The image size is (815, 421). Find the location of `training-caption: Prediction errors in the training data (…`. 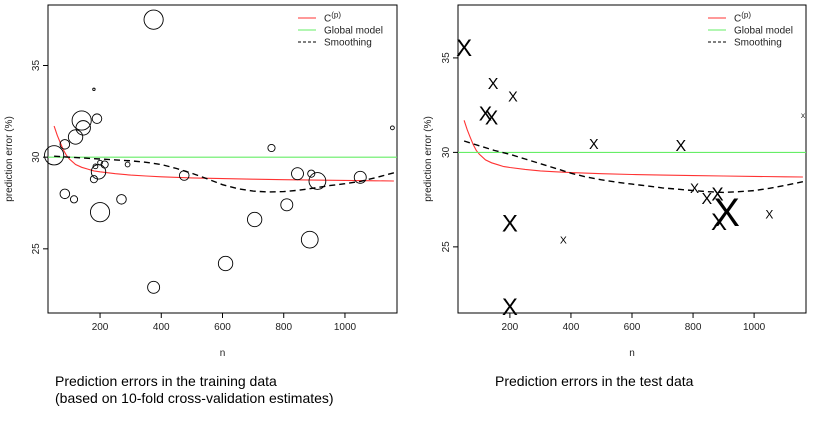

training-caption: Prediction errors in the training data (… is located at coordinates (194, 390).